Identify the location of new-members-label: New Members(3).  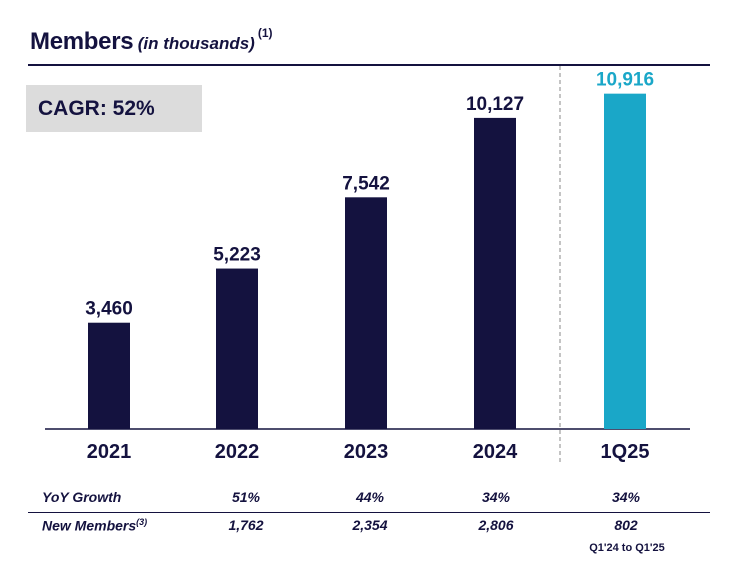
(94, 525).